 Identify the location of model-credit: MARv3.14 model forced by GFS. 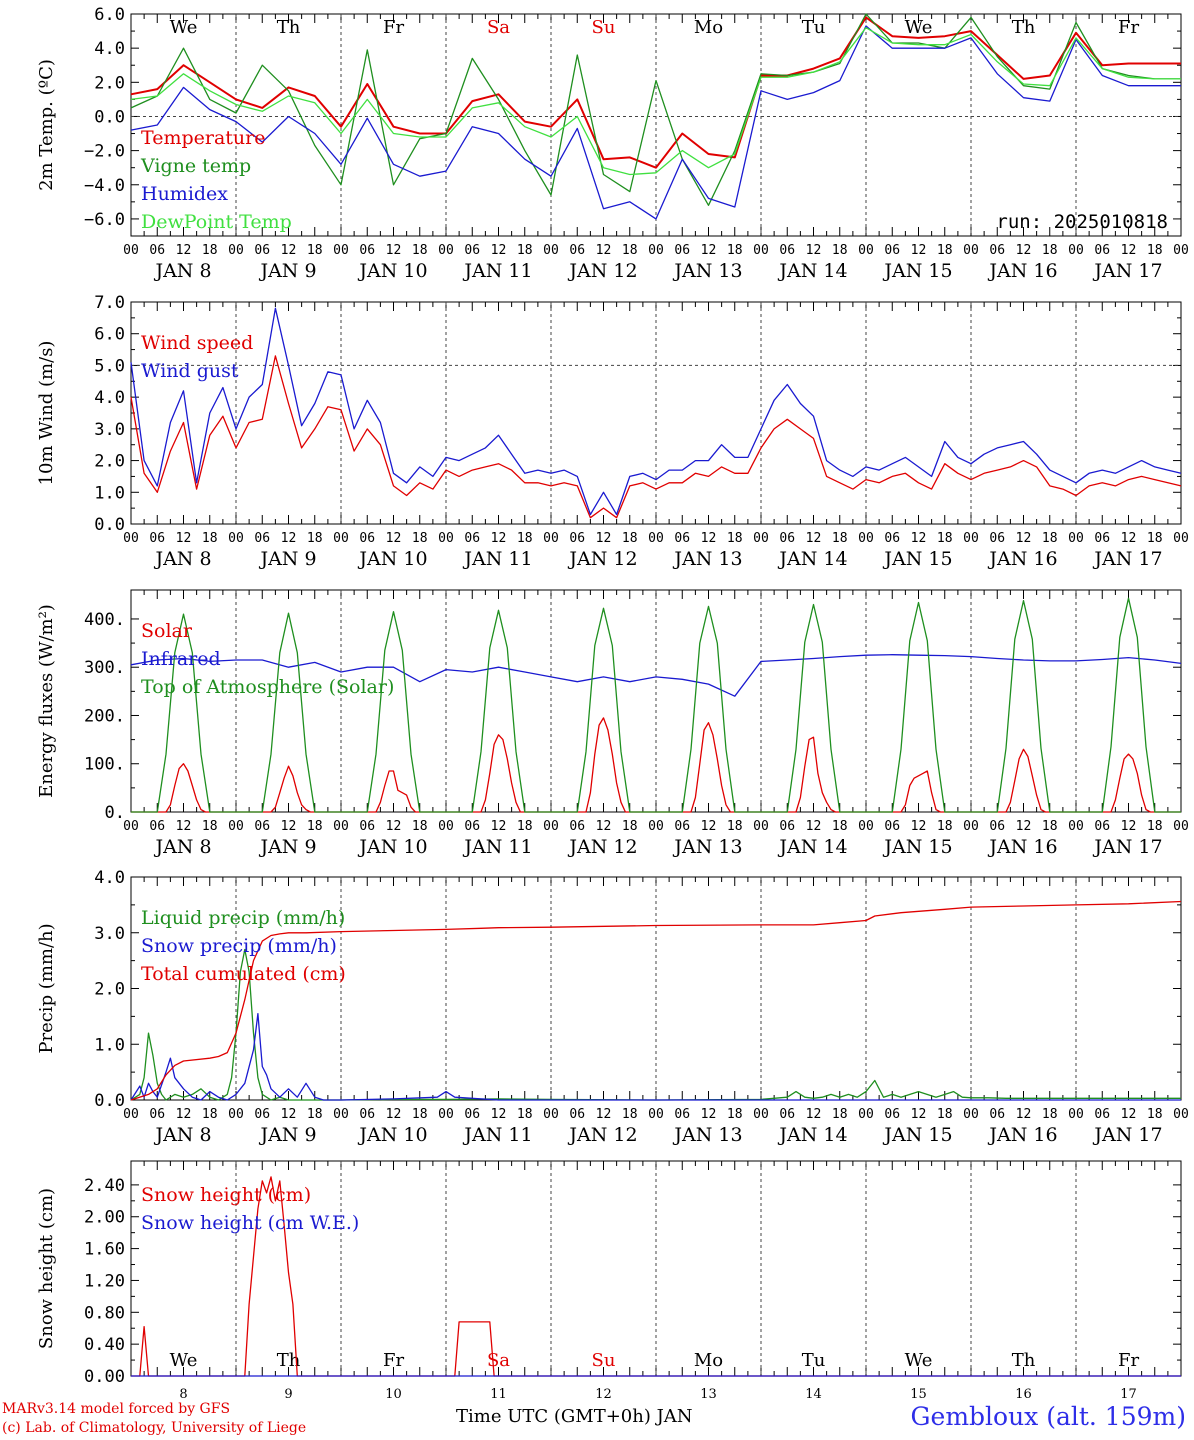
(116, 1409).